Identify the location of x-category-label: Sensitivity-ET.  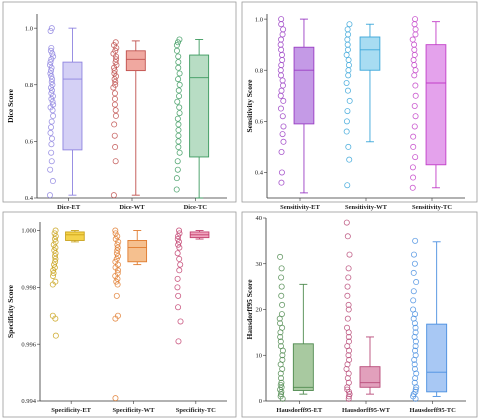
(300, 207).